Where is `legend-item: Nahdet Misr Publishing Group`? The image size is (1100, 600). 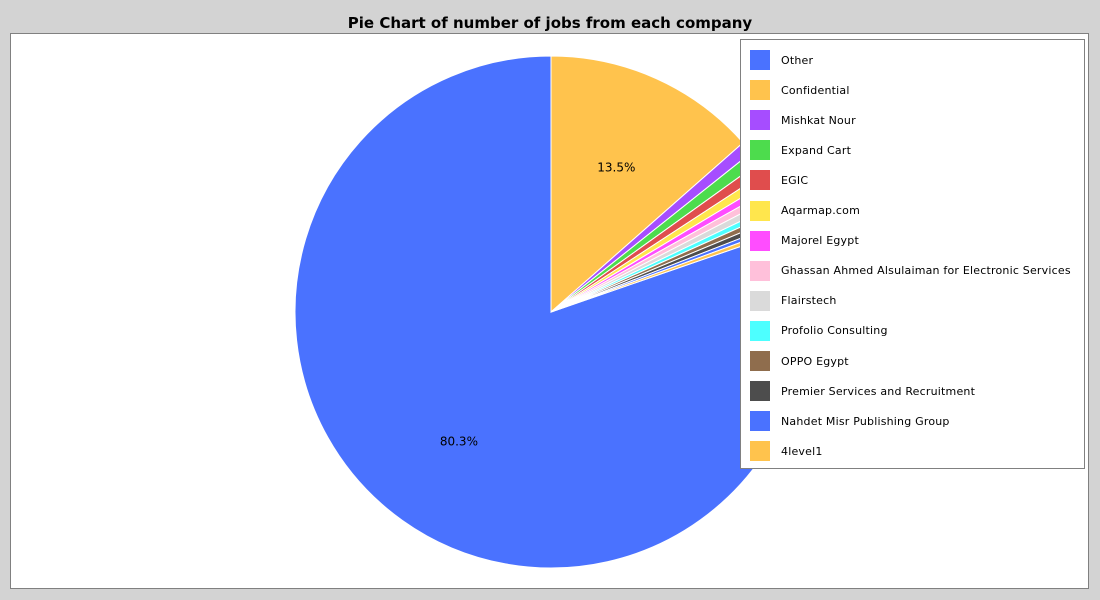
legend-item: Nahdet Misr Publishing Group is located at coordinates (850, 421).